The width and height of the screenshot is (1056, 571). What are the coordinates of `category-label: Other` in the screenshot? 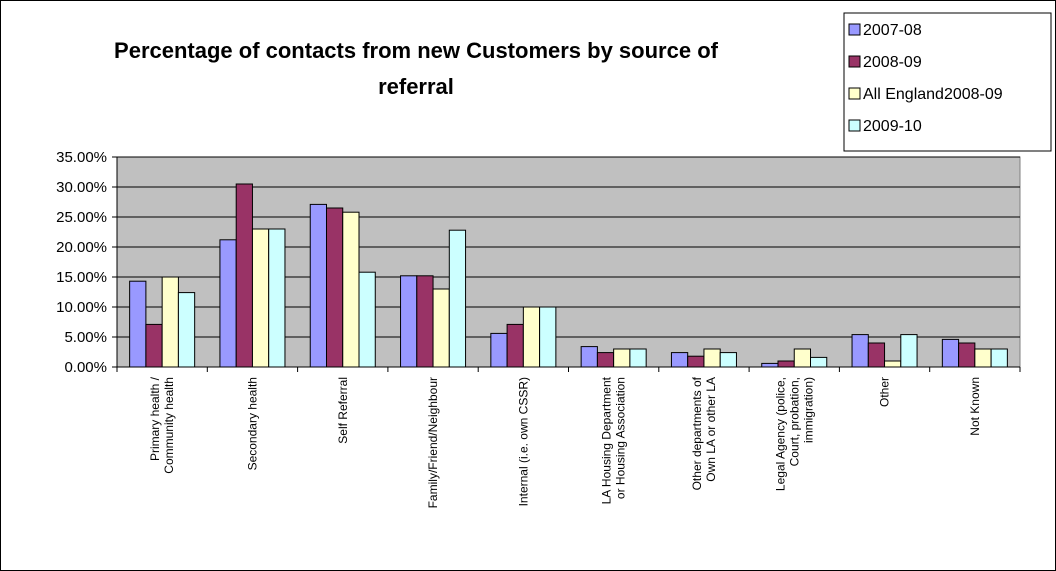 It's located at (885, 392).